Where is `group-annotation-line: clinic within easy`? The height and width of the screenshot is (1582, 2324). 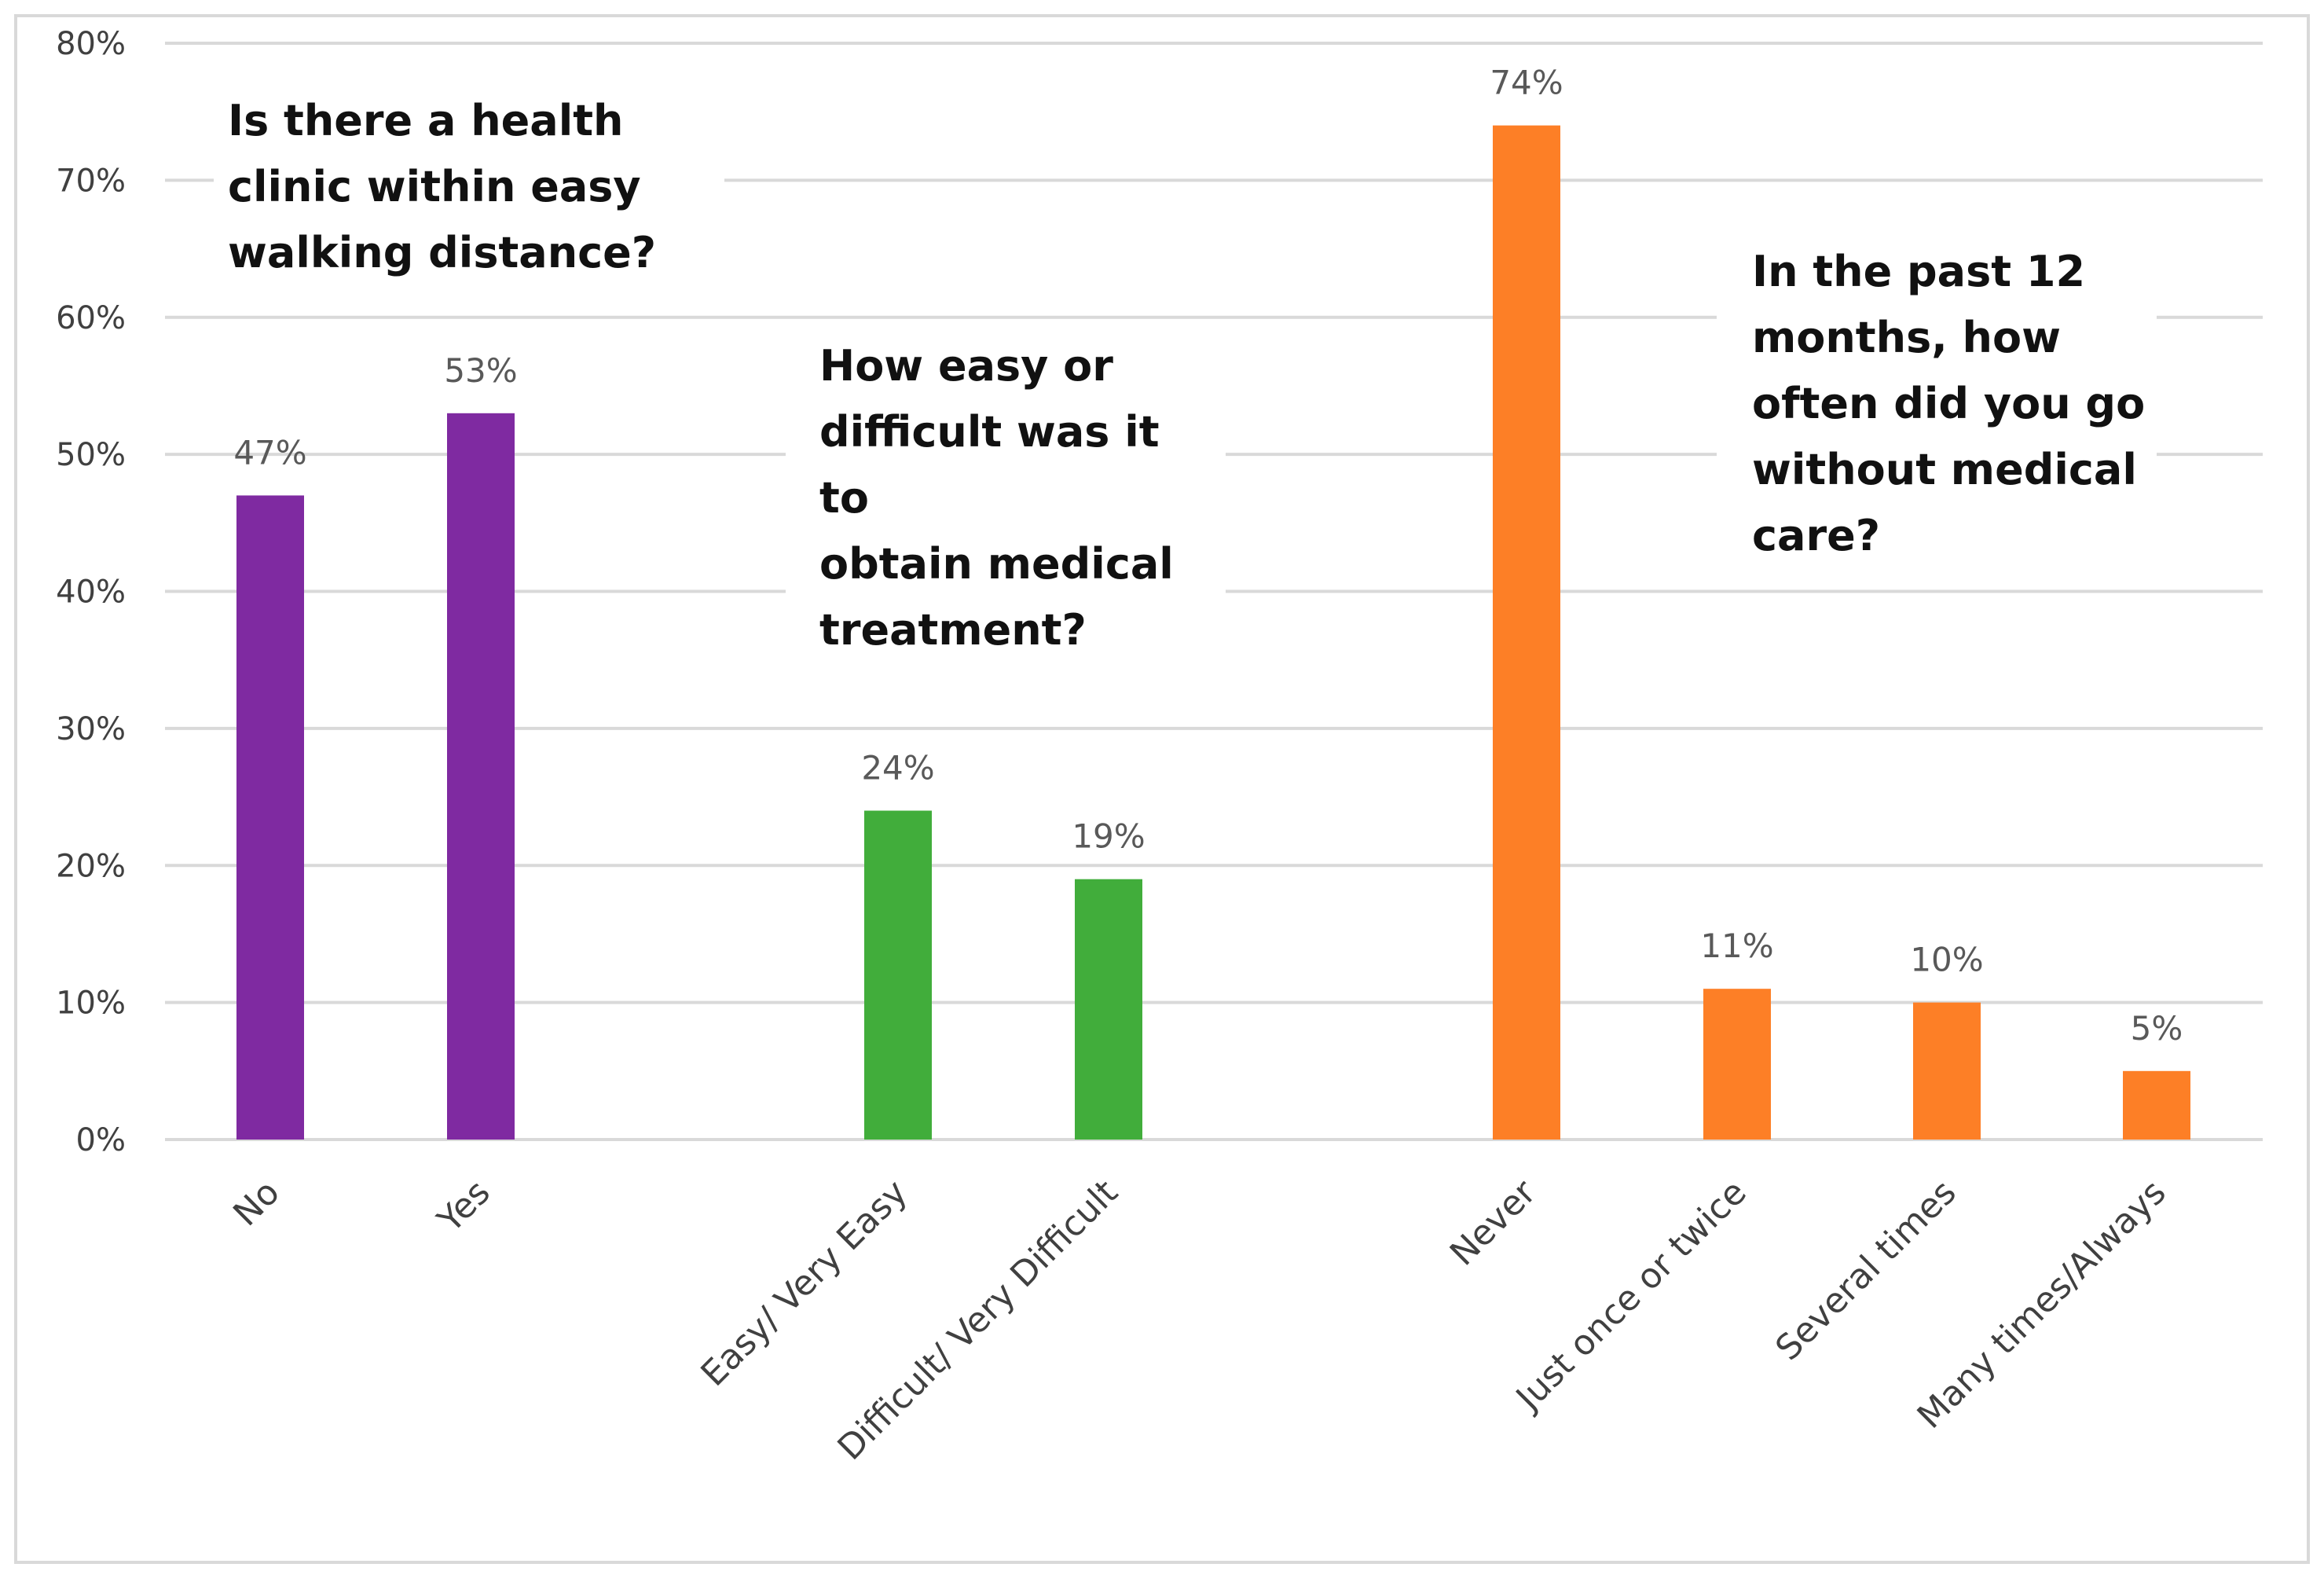 group-annotation-line: clinic within easy is located at coordinates (434, 186).